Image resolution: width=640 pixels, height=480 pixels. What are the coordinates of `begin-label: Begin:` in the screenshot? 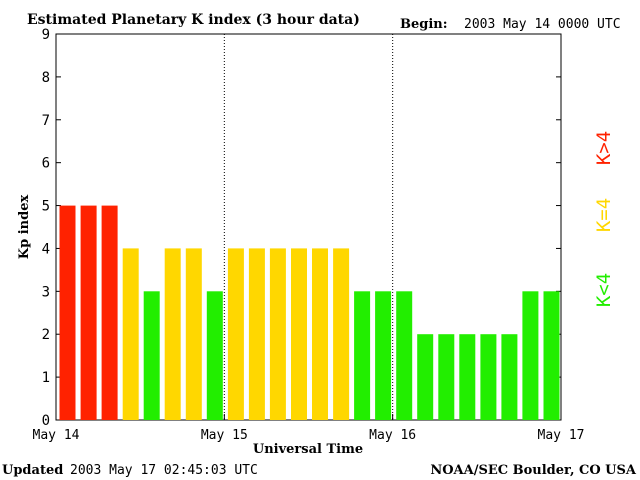 It's located at (424, 24).